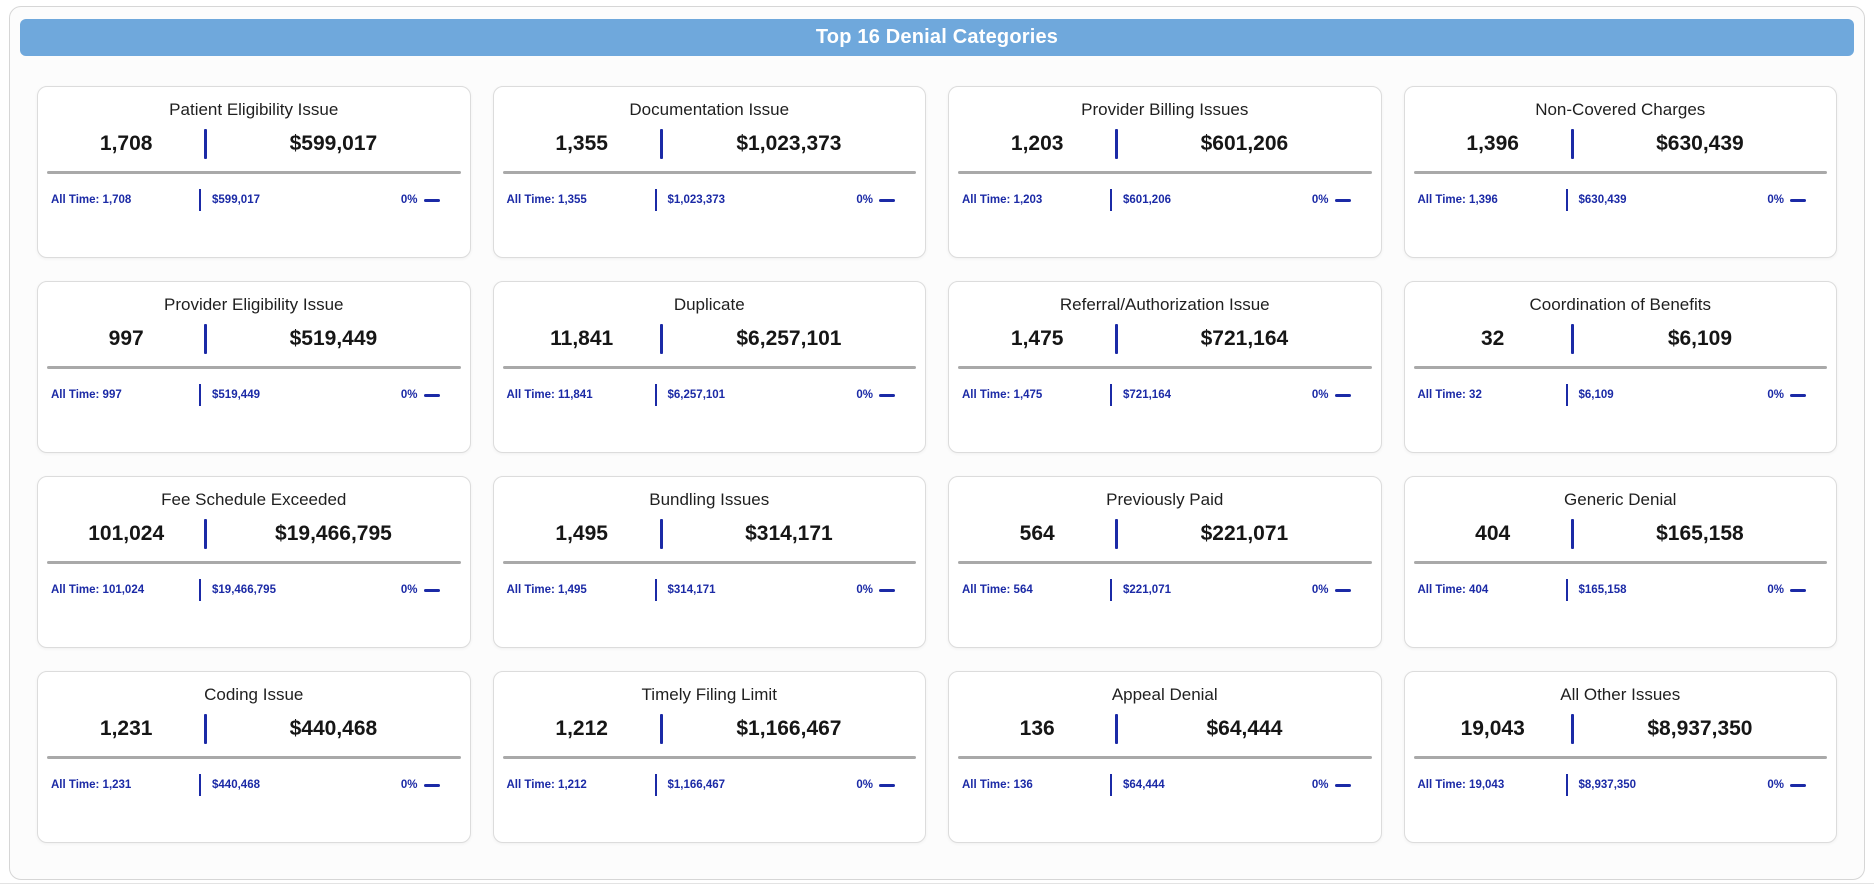 Image resolution: width=1874 pixels, height=894 pixels. I want to click on all-time-amount: $165,158, so click(1602, 590).